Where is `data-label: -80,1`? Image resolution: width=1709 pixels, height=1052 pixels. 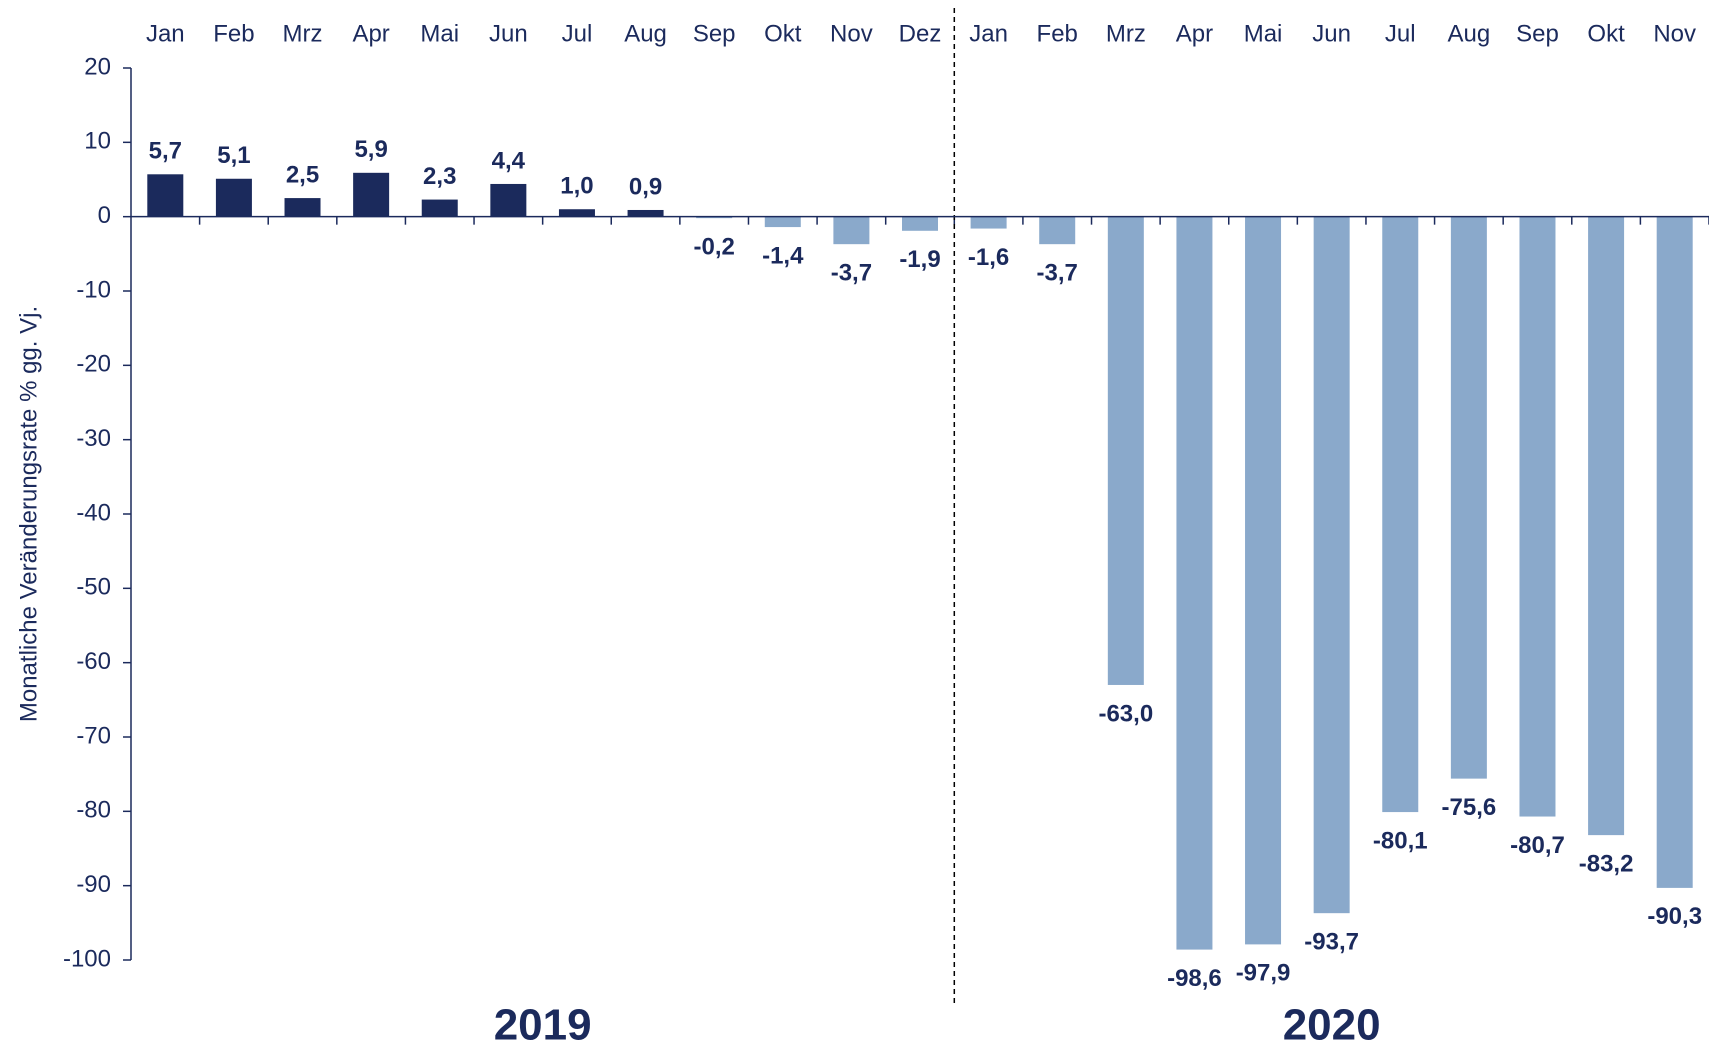 data-label: -80,1 is located at coordinates (1400, 840).